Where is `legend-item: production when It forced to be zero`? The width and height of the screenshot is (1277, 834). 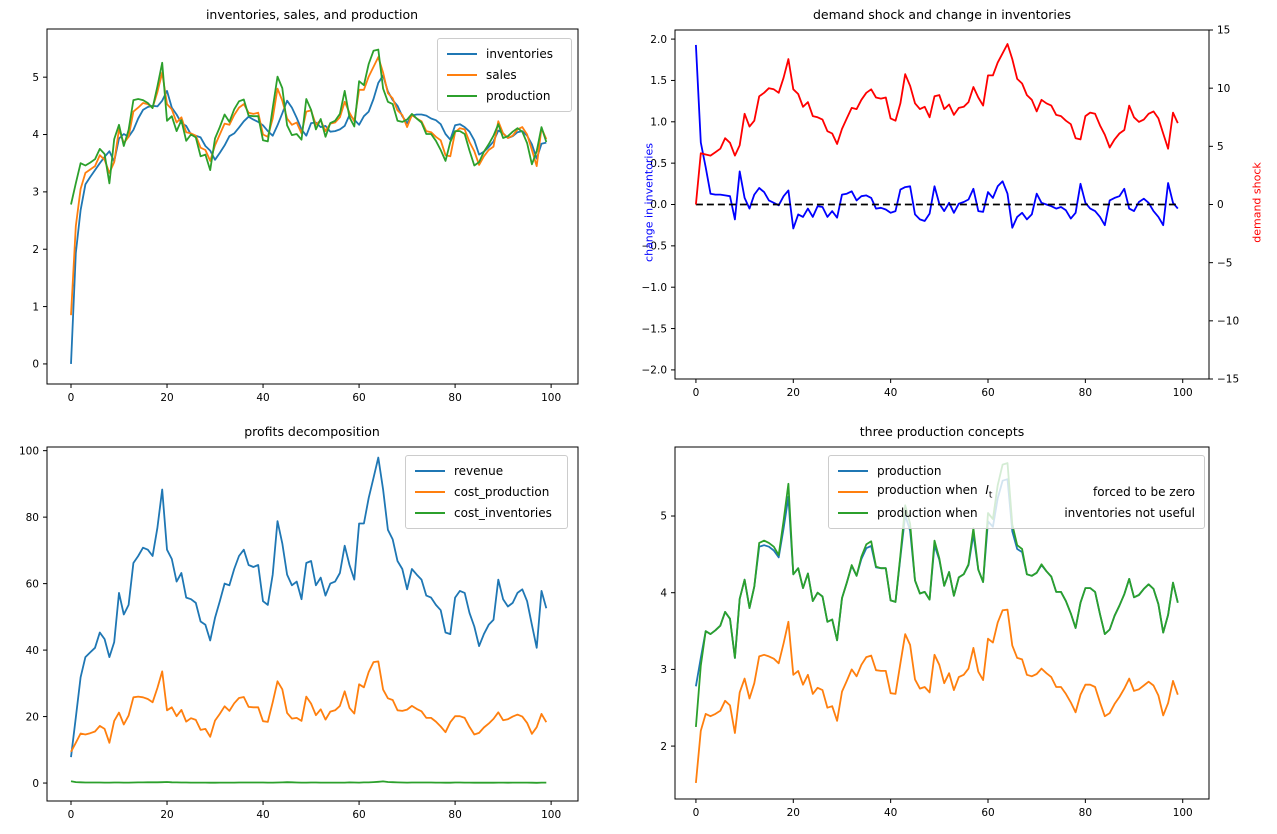
legend-item: production when It forced to be zero is located at coordinates (1016, 492).